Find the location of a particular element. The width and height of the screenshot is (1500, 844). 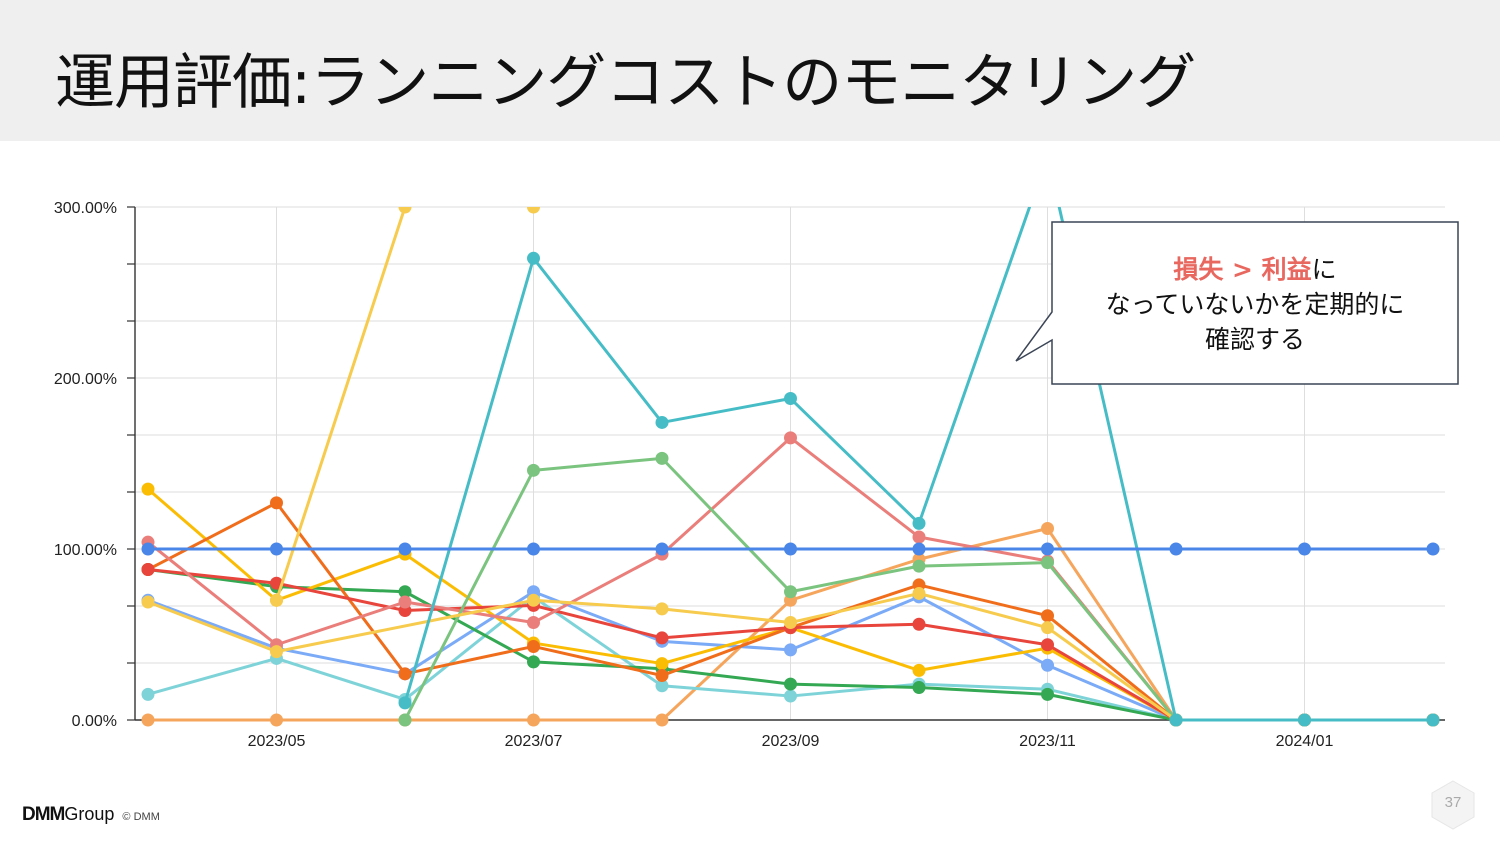

callout-text: 損失 > 利益に なっていないかを定期的に 確認する is located at coordinates (1255, 304).